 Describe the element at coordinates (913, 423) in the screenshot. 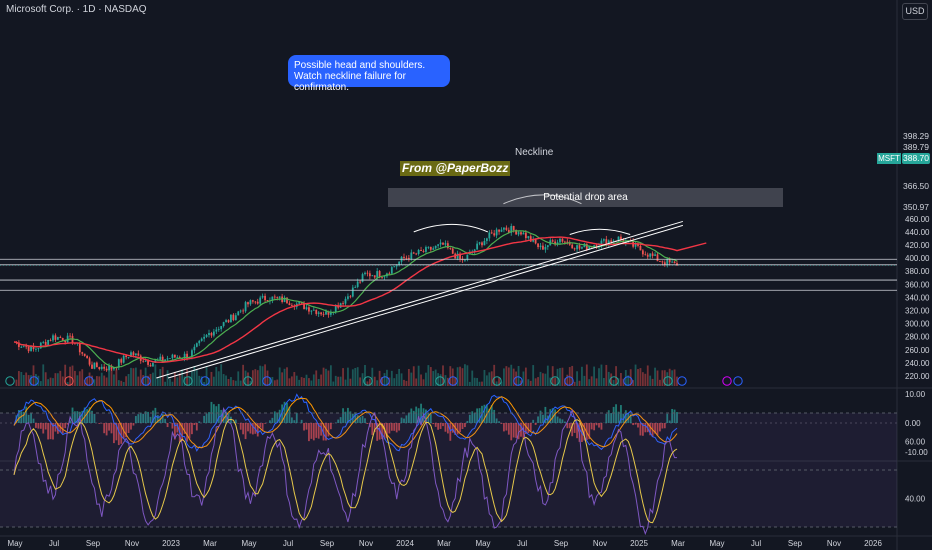

I see `macd-tick-label: 0.00` at that location.